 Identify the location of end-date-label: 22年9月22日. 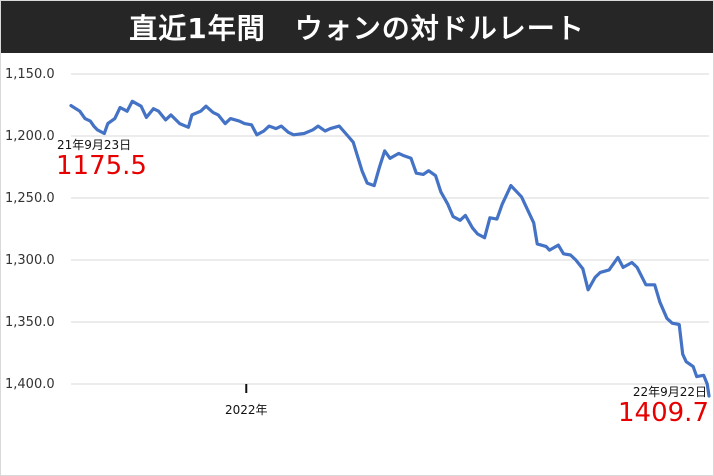
(670, 392).